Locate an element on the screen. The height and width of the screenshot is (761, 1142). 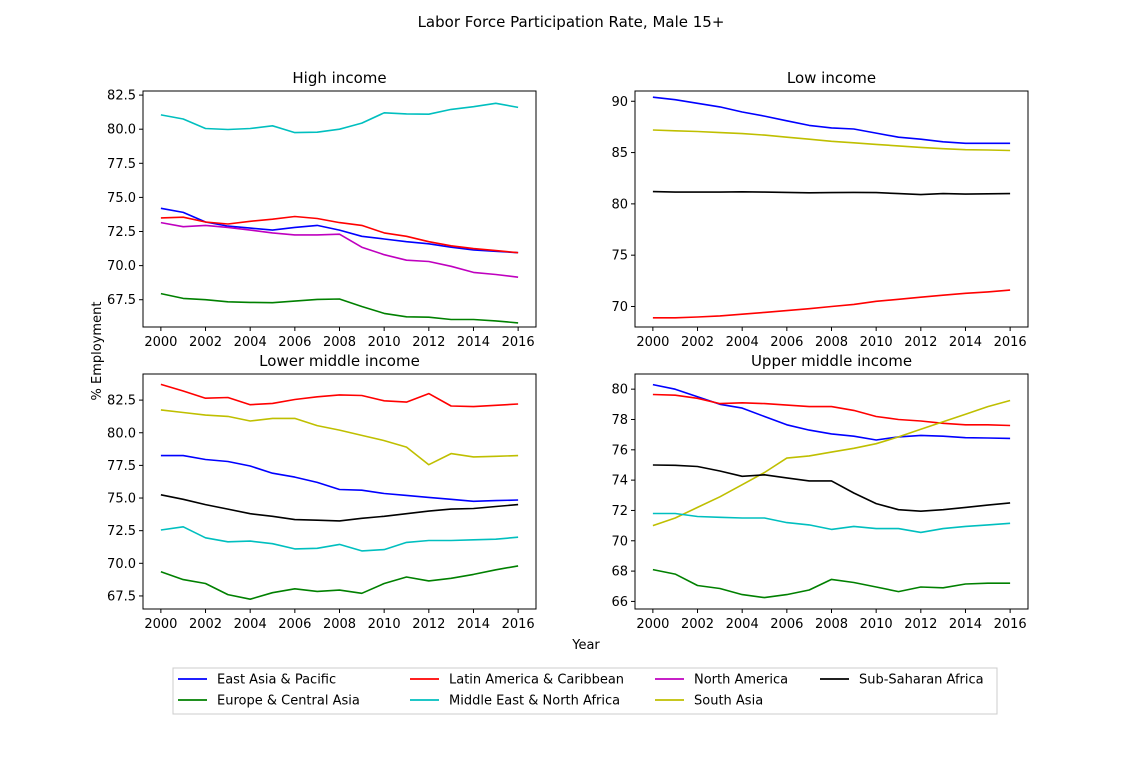
series-line-north-america is located at coordinates (339, 249).